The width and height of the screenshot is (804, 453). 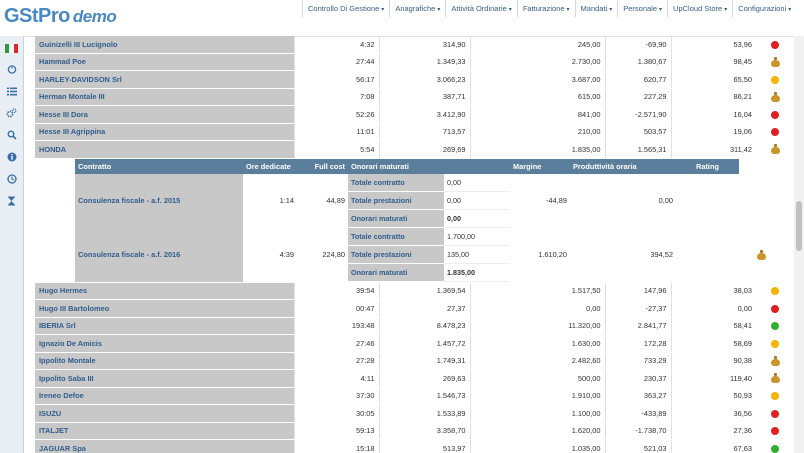 I want to click on cell-cost: 269,63, so click(x=424, y=378).